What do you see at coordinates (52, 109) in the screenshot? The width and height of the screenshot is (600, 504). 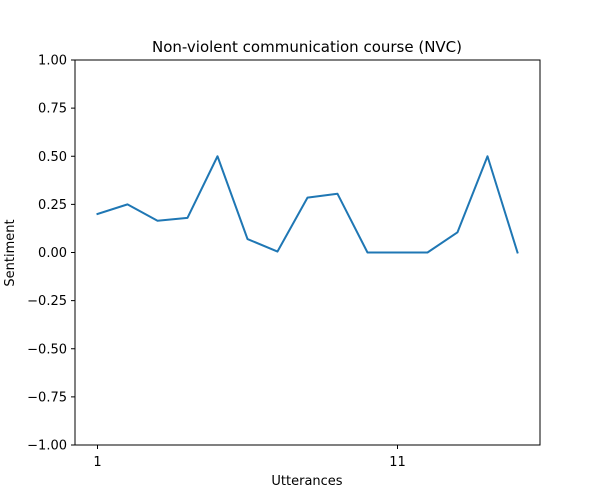 I see `y-tick-label: 0.75` at bounding box center [52, 109].